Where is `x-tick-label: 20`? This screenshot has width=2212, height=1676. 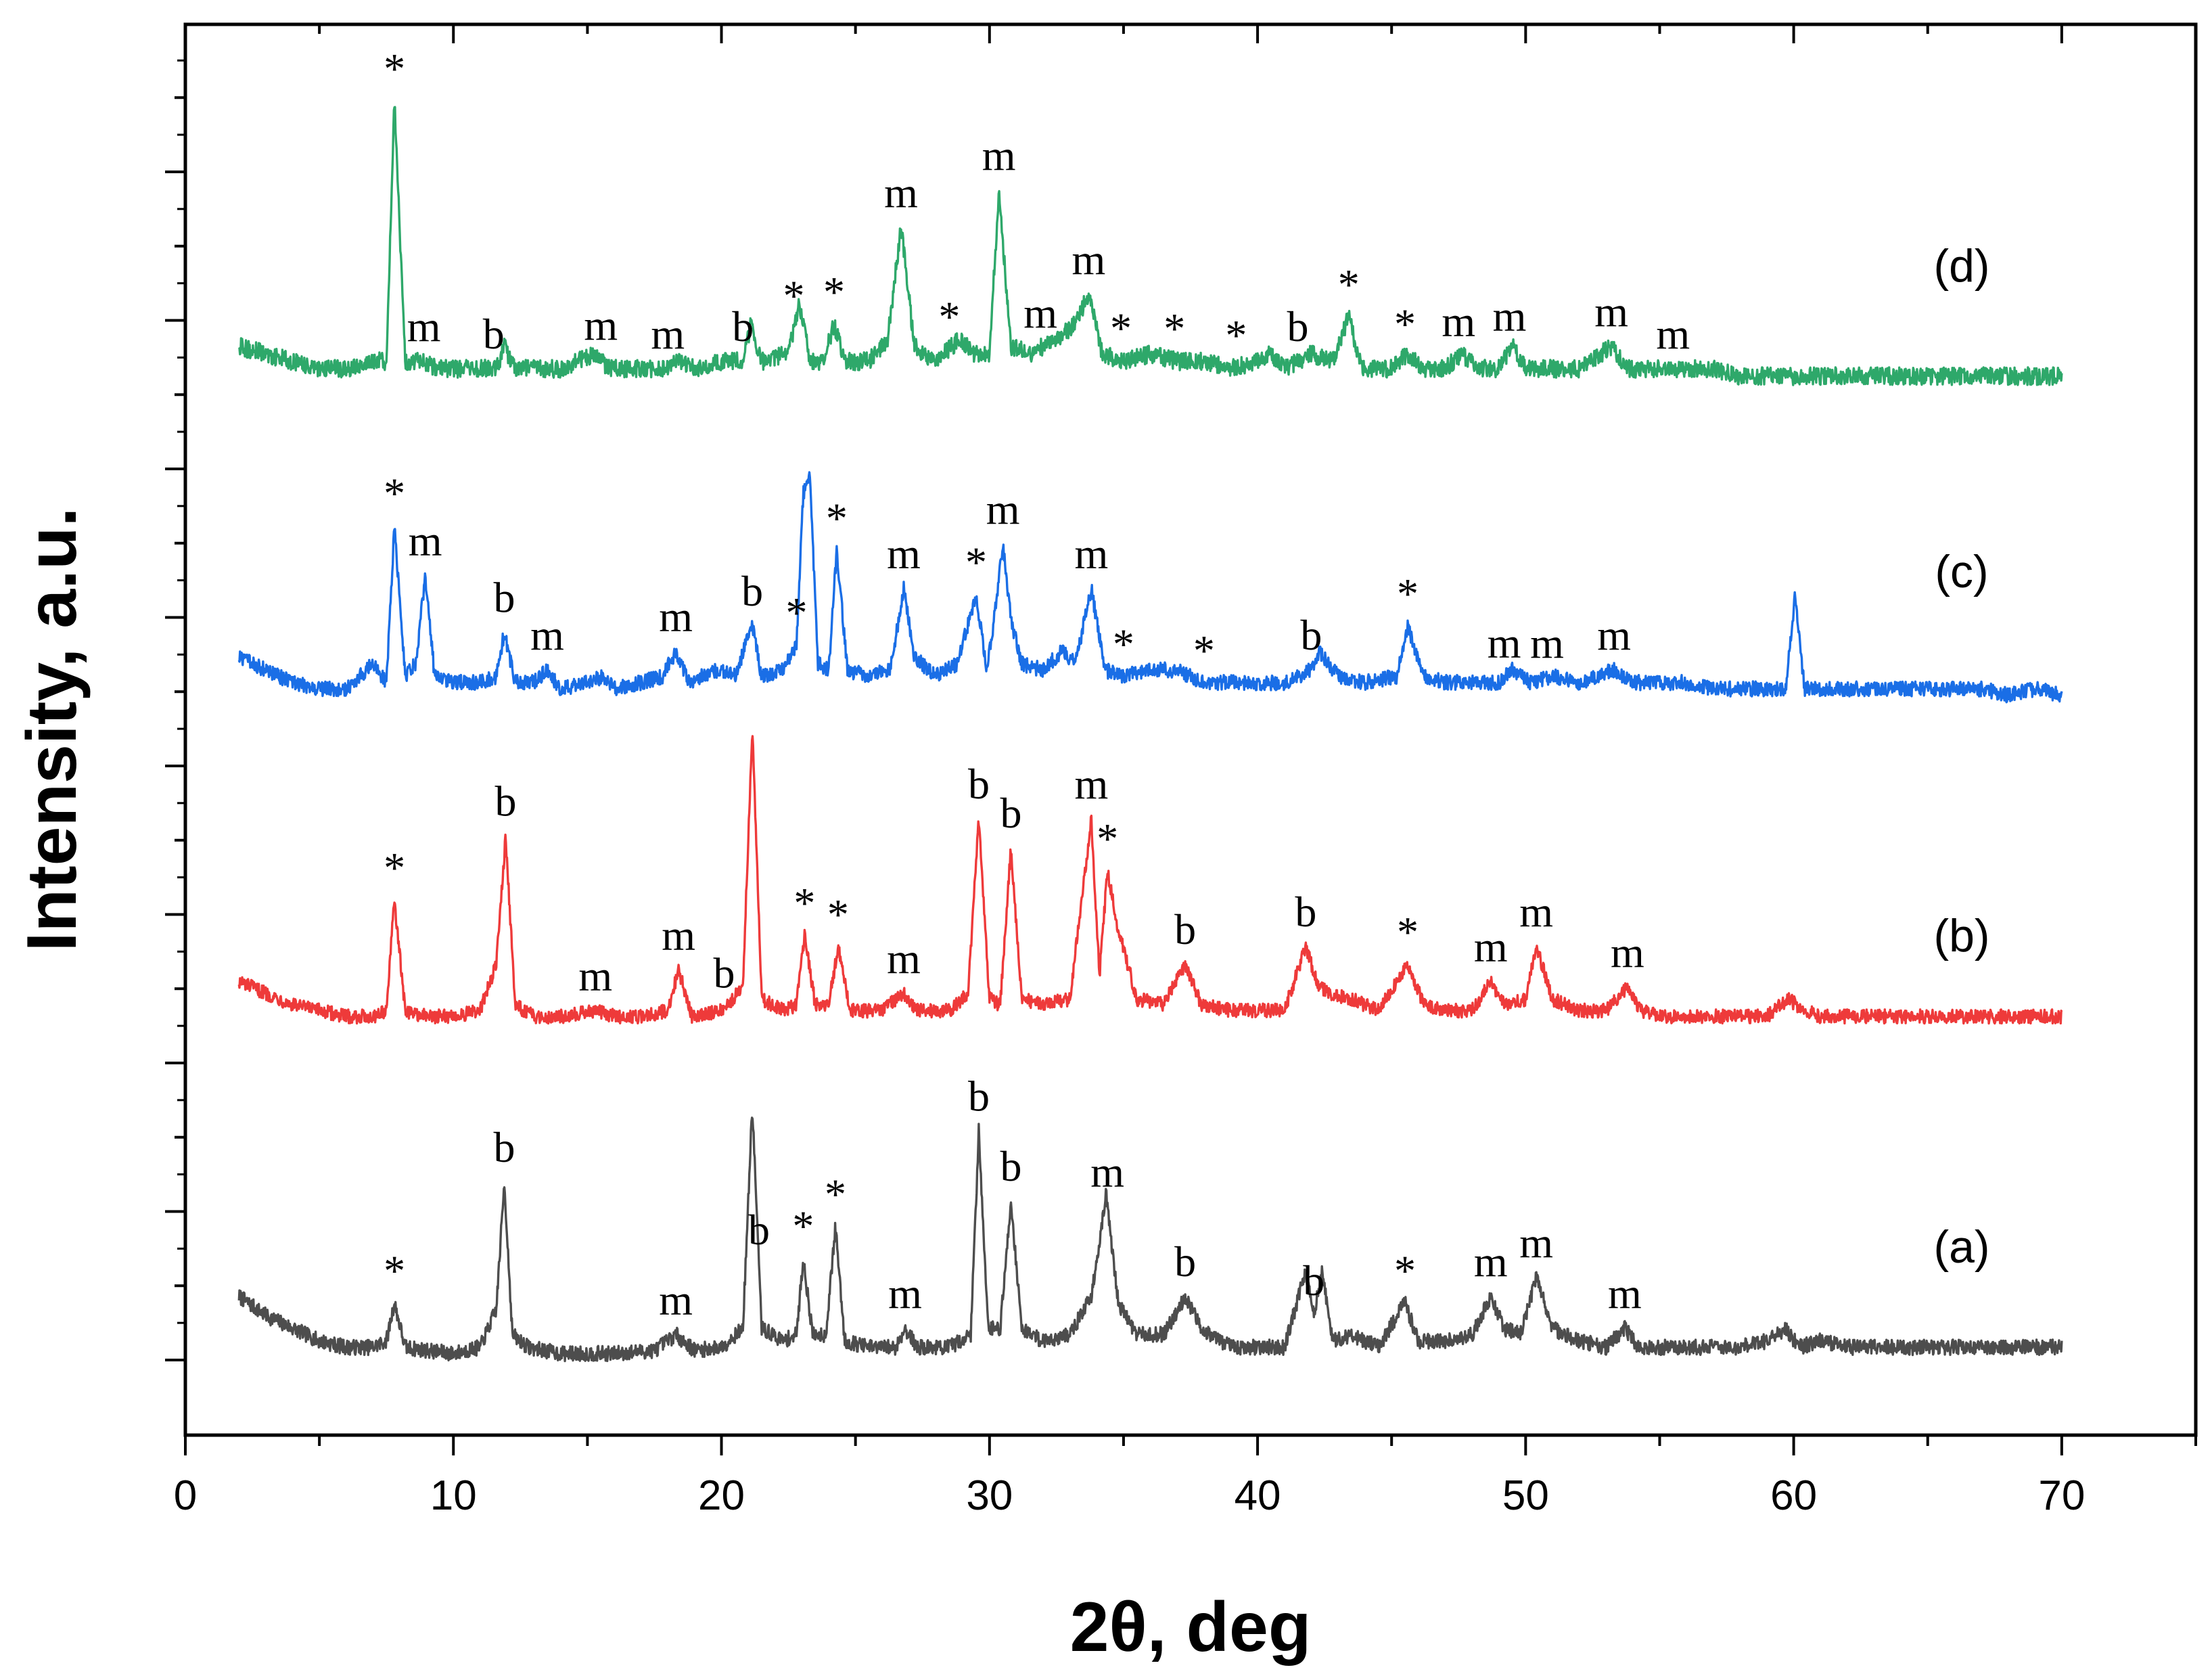 x-tick-label: 20 is located at coordinates (721, 1495).